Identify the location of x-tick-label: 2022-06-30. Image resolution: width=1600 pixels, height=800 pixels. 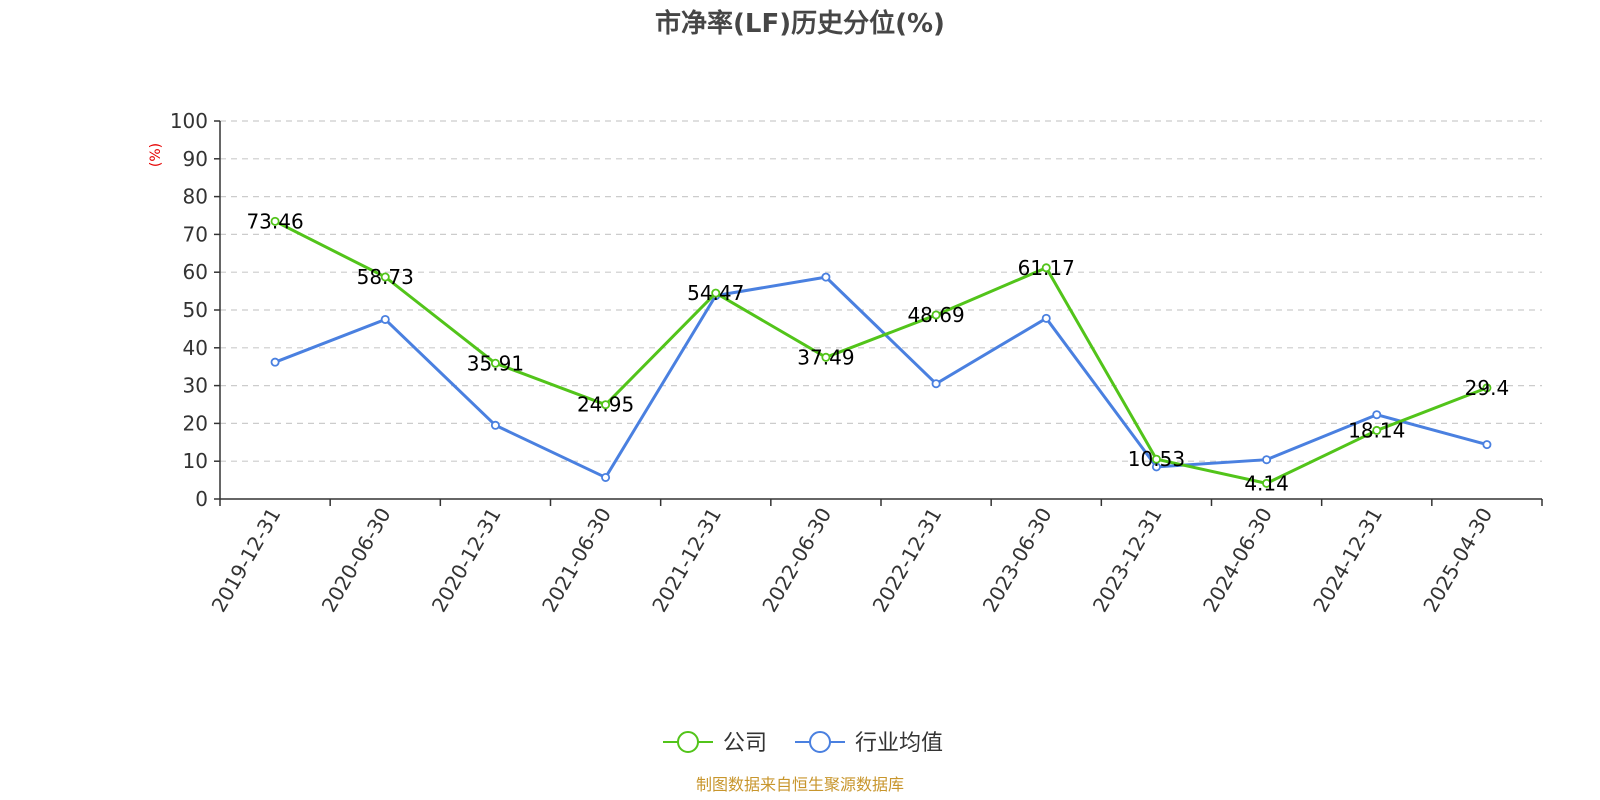
(796, 560).